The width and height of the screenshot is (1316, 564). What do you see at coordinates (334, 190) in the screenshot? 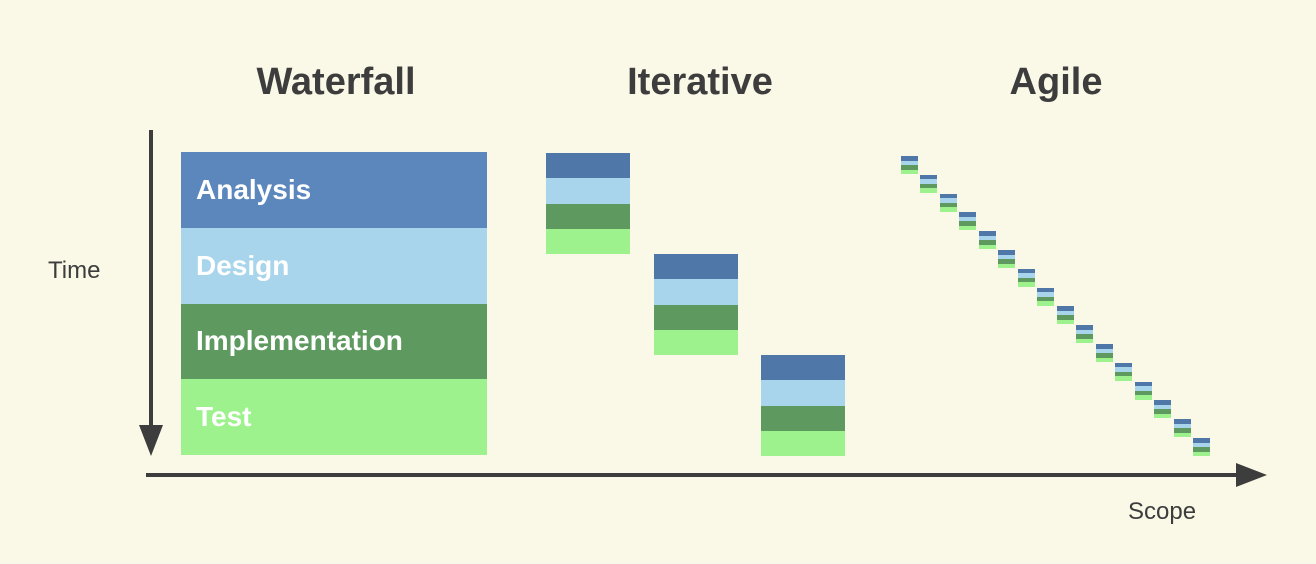
I see `waterfall-phase-analysis: Analysis` at bounding box center [334, 190].